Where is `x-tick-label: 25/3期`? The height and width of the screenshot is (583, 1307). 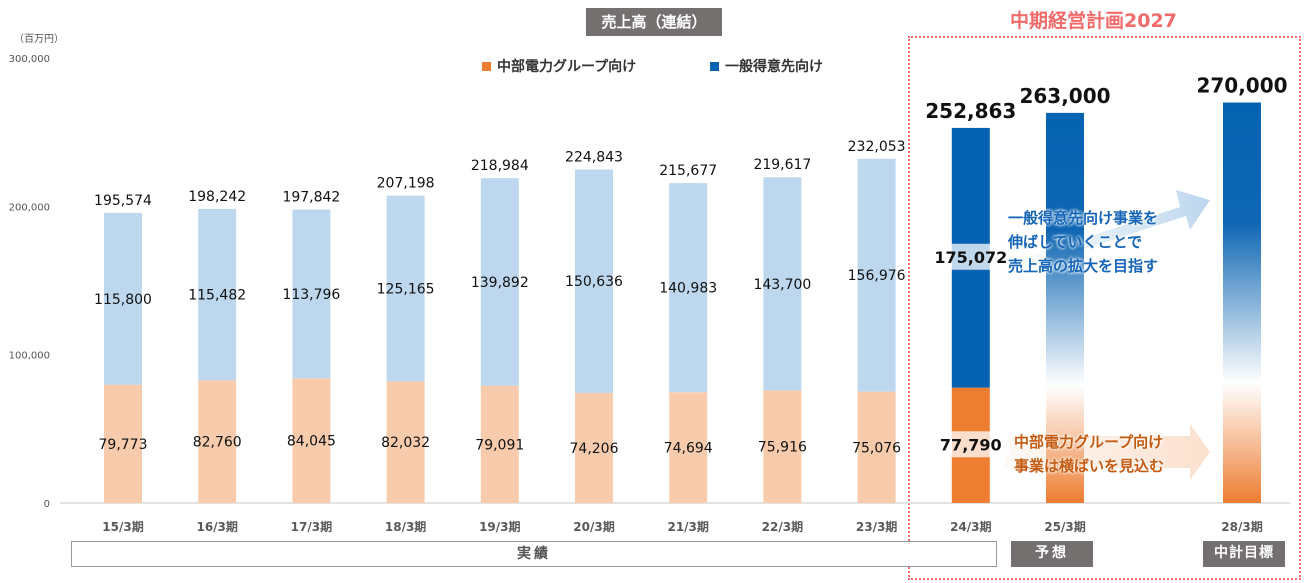 x-tick-label: 25/3期 is located at coordinates (1064, 526).